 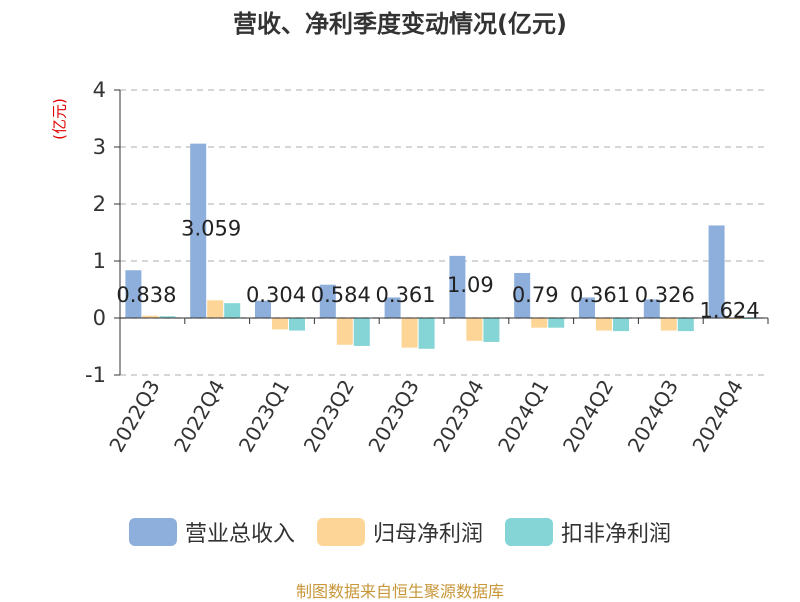 What do you see at coordinates (458, 416) in the screenshot?
I see `x-tick-label: 2023Q4` at bounding box center [458, 416].